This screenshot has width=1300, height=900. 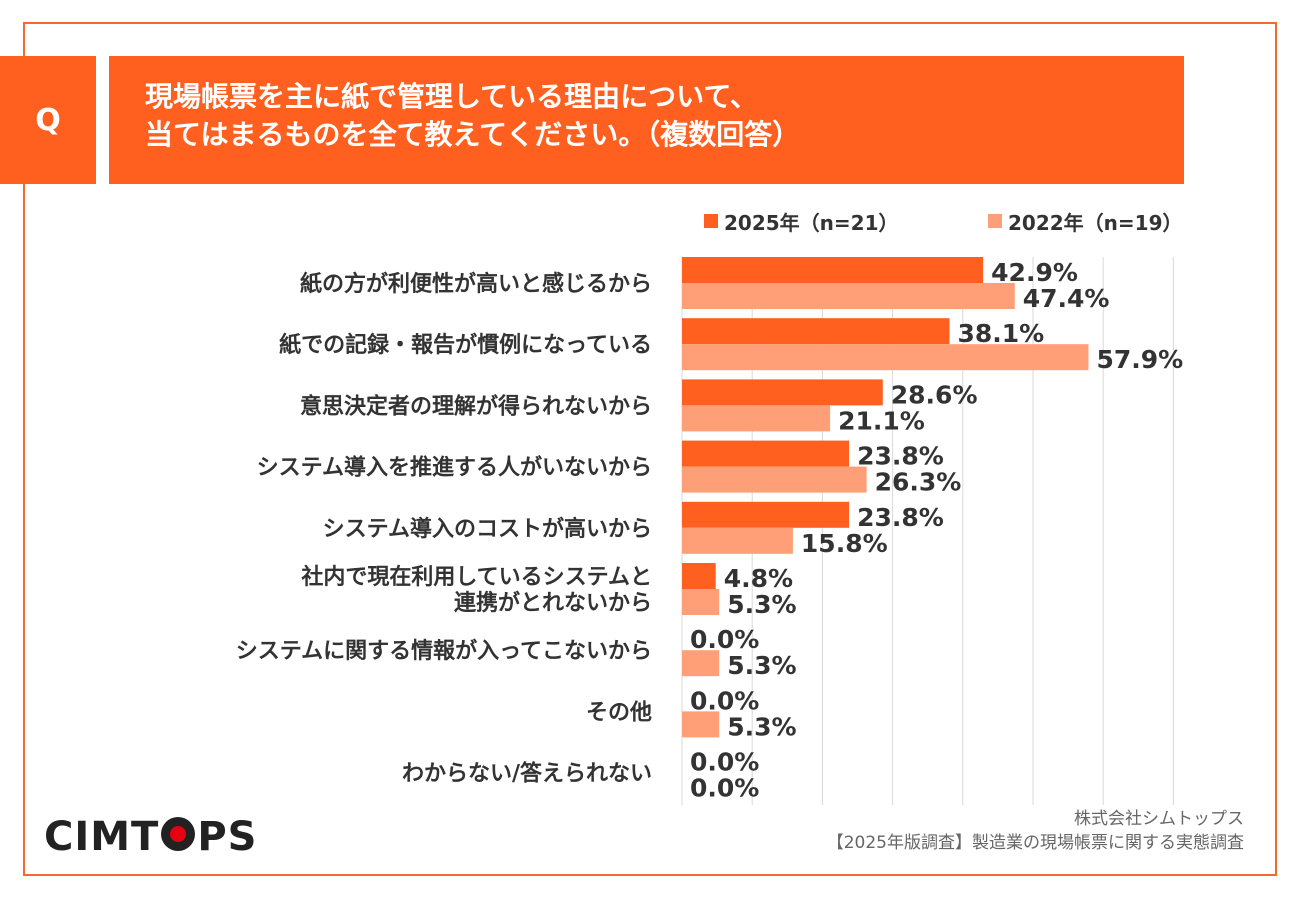 I want to click on category-label-line: 意思決定者の理解が得られないから, so click(x=476, y=406).